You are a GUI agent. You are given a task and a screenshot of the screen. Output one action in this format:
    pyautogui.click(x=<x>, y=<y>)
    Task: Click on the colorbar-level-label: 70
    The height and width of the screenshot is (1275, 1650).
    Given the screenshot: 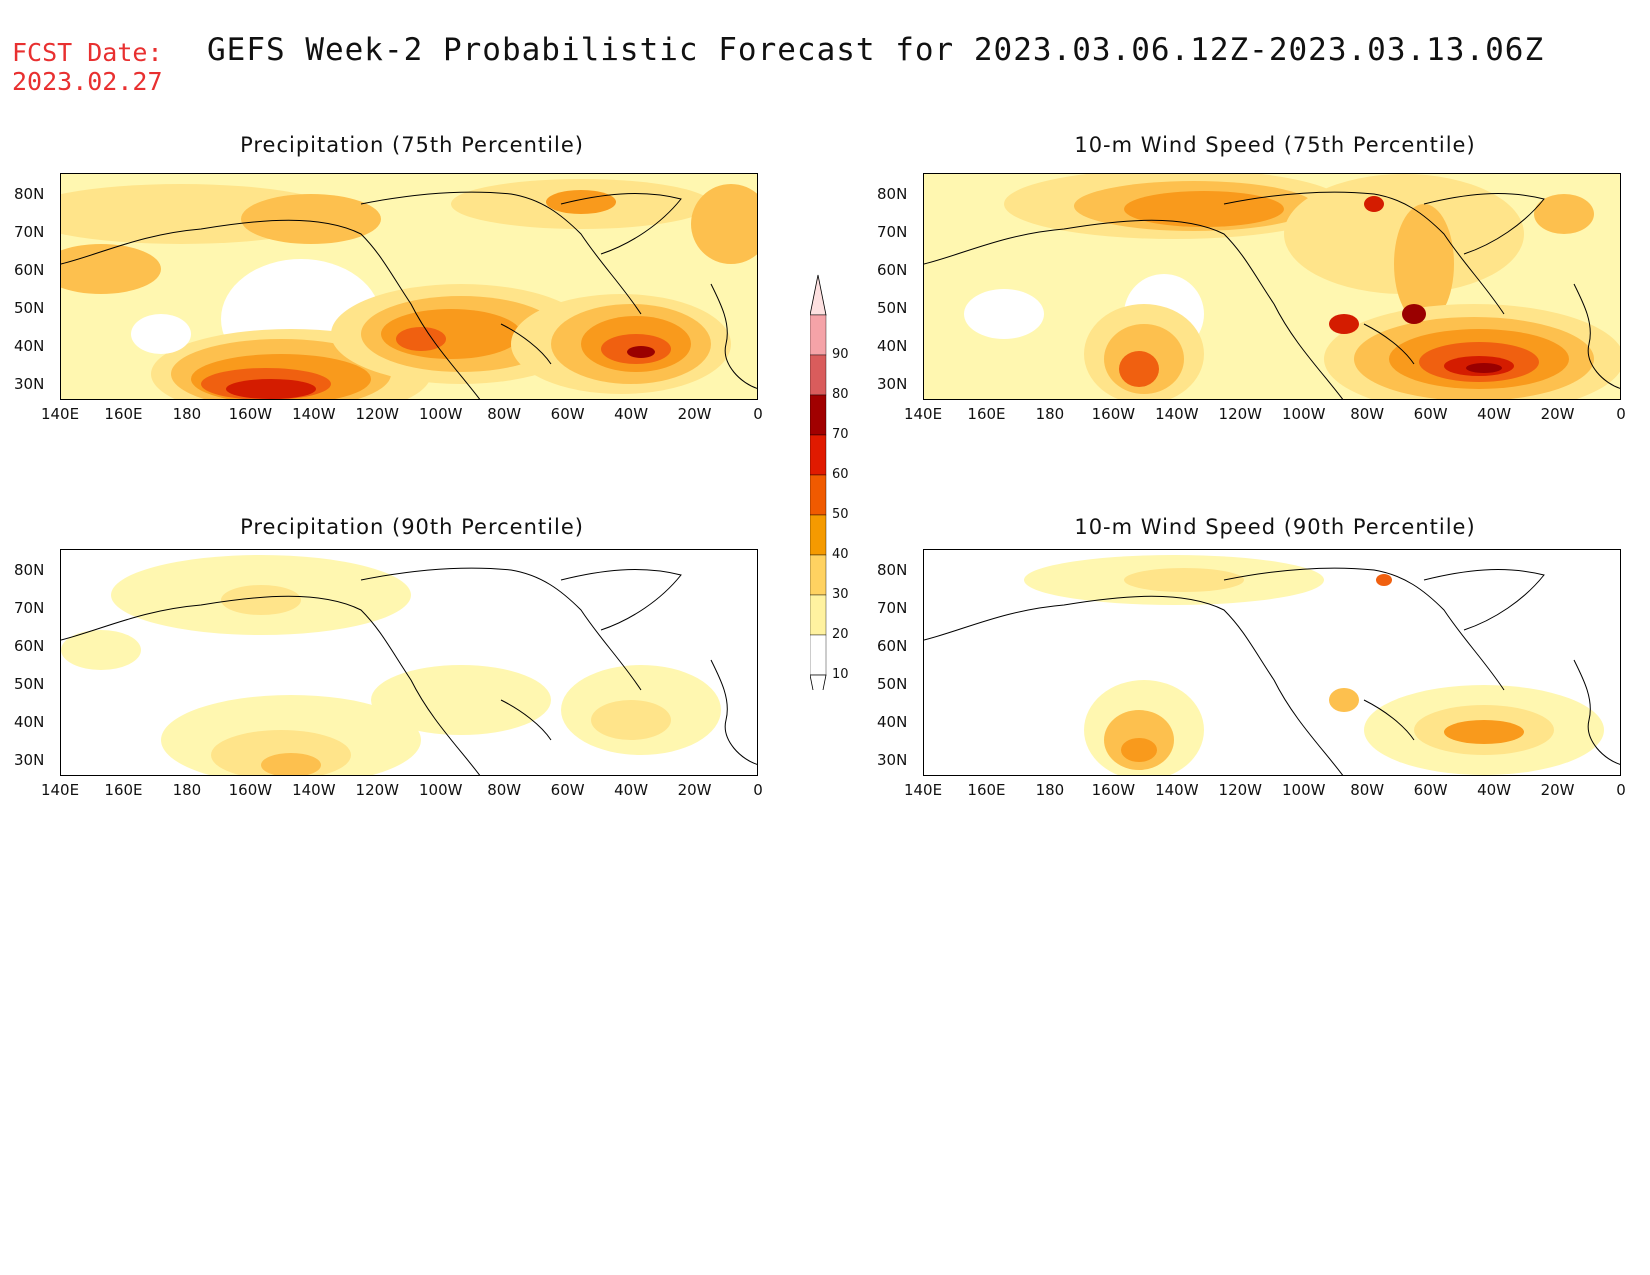 What is the action you would take?
    pyautogui.click(x=840, y=434)
    